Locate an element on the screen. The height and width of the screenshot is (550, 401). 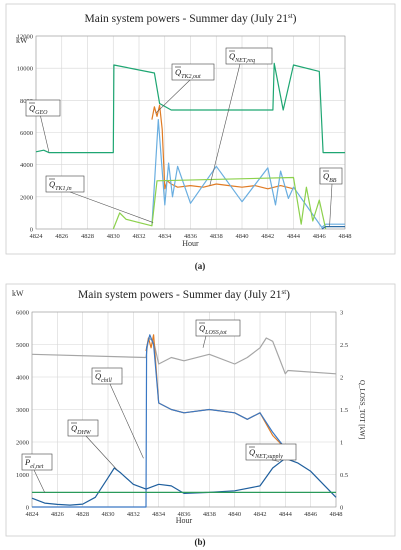
series-line-Q_BB is located at coordinates (333, 228).